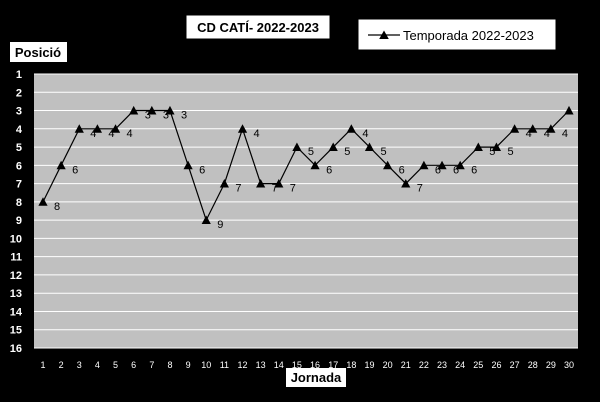 The height and width of the screenshot is (402, 600). Describe the element at coordinates (16, 294) in the screenshot. I see `y-tick-label: 13` at that location.